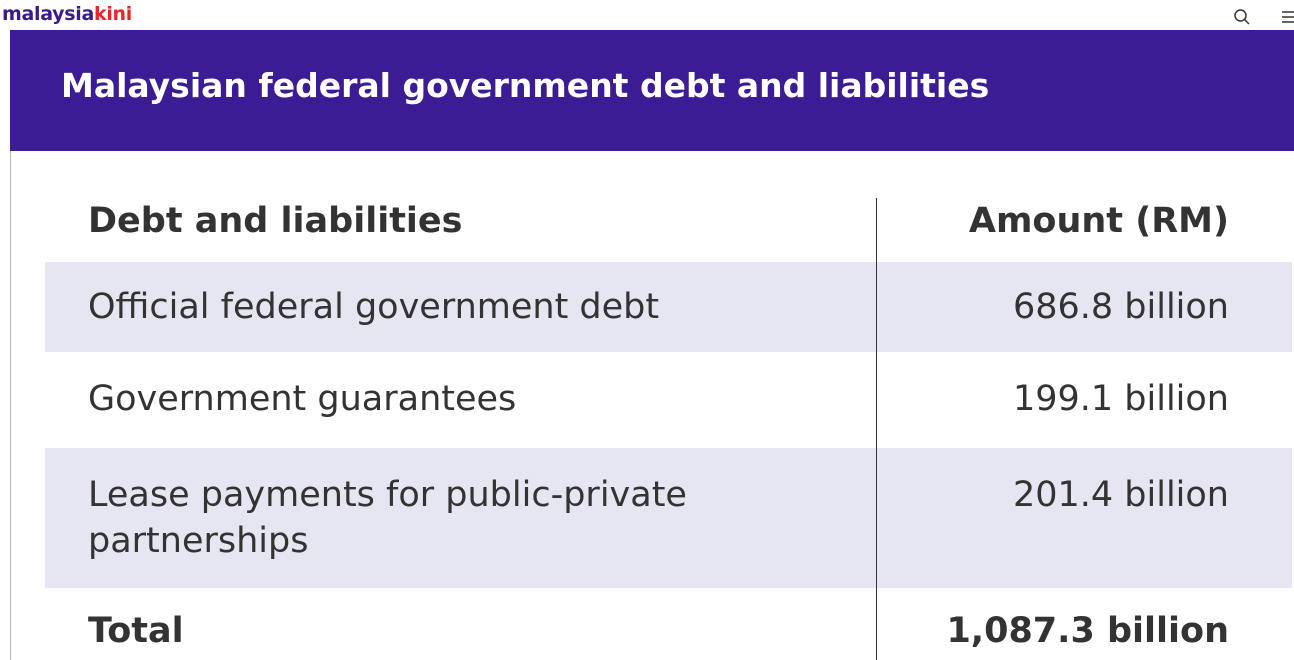 This screenshot has width=1294, height=660. Describe the element at coordinates (387, 495) in the screenshot. I see `row-label-line1: Lease payments for public-private` at that location.